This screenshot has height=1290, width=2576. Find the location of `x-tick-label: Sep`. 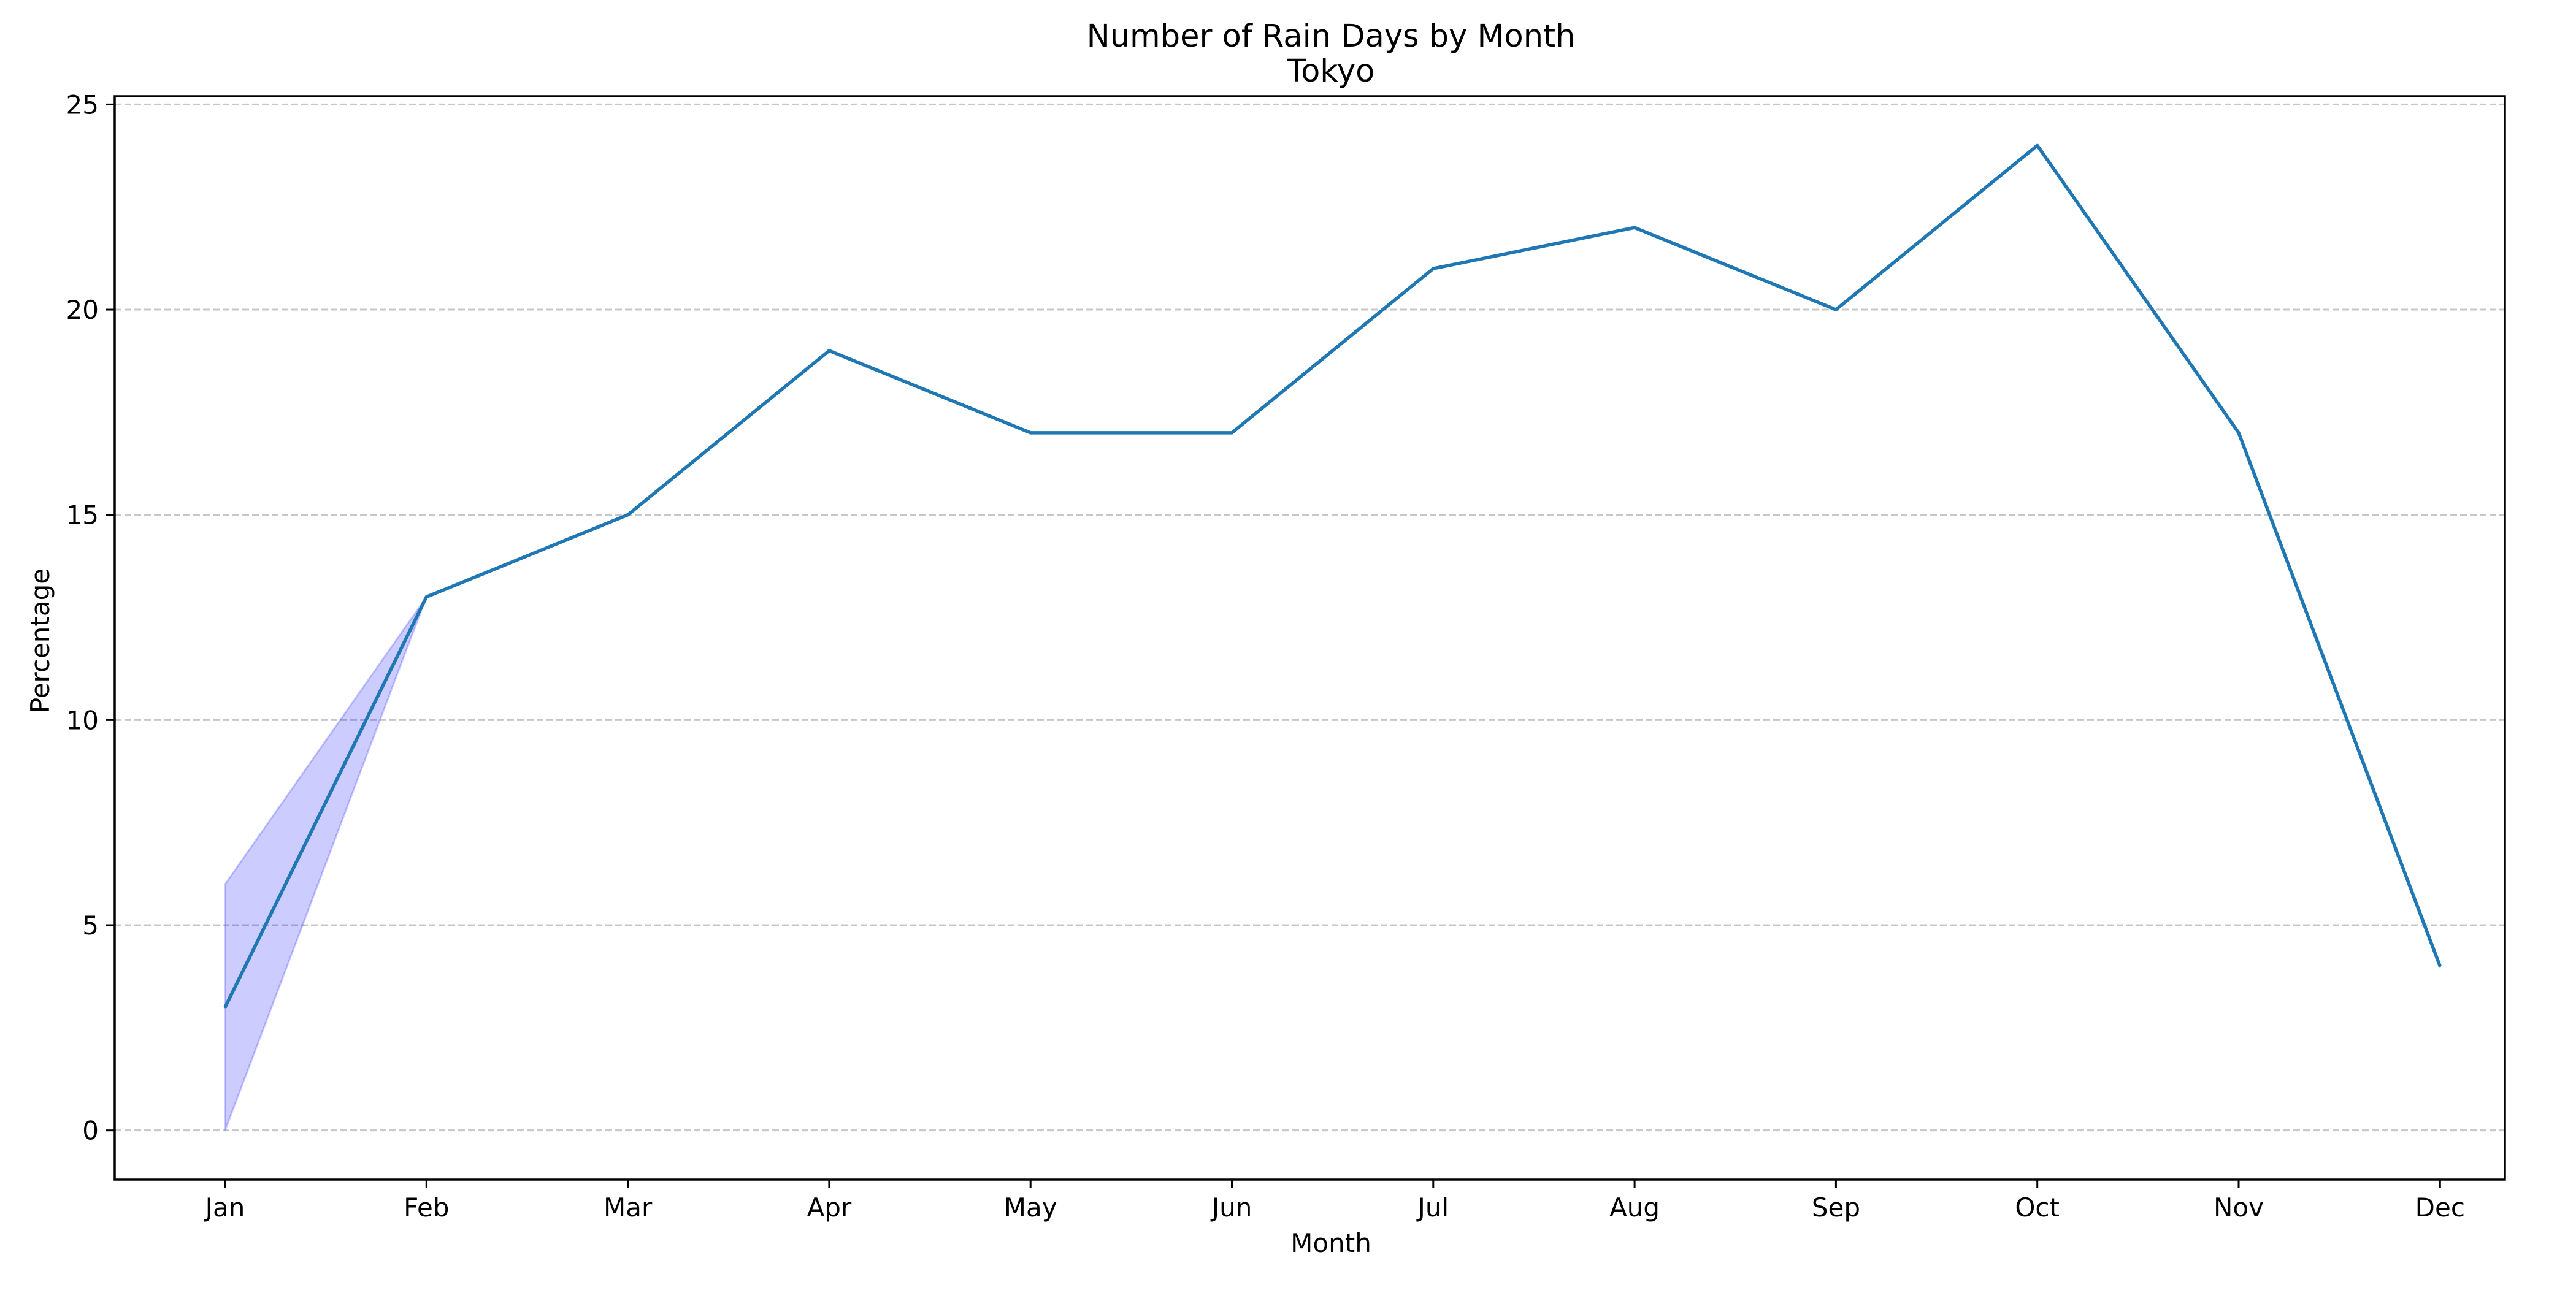

x-tick-label: Sep is located at coordinates (1836, 1208).